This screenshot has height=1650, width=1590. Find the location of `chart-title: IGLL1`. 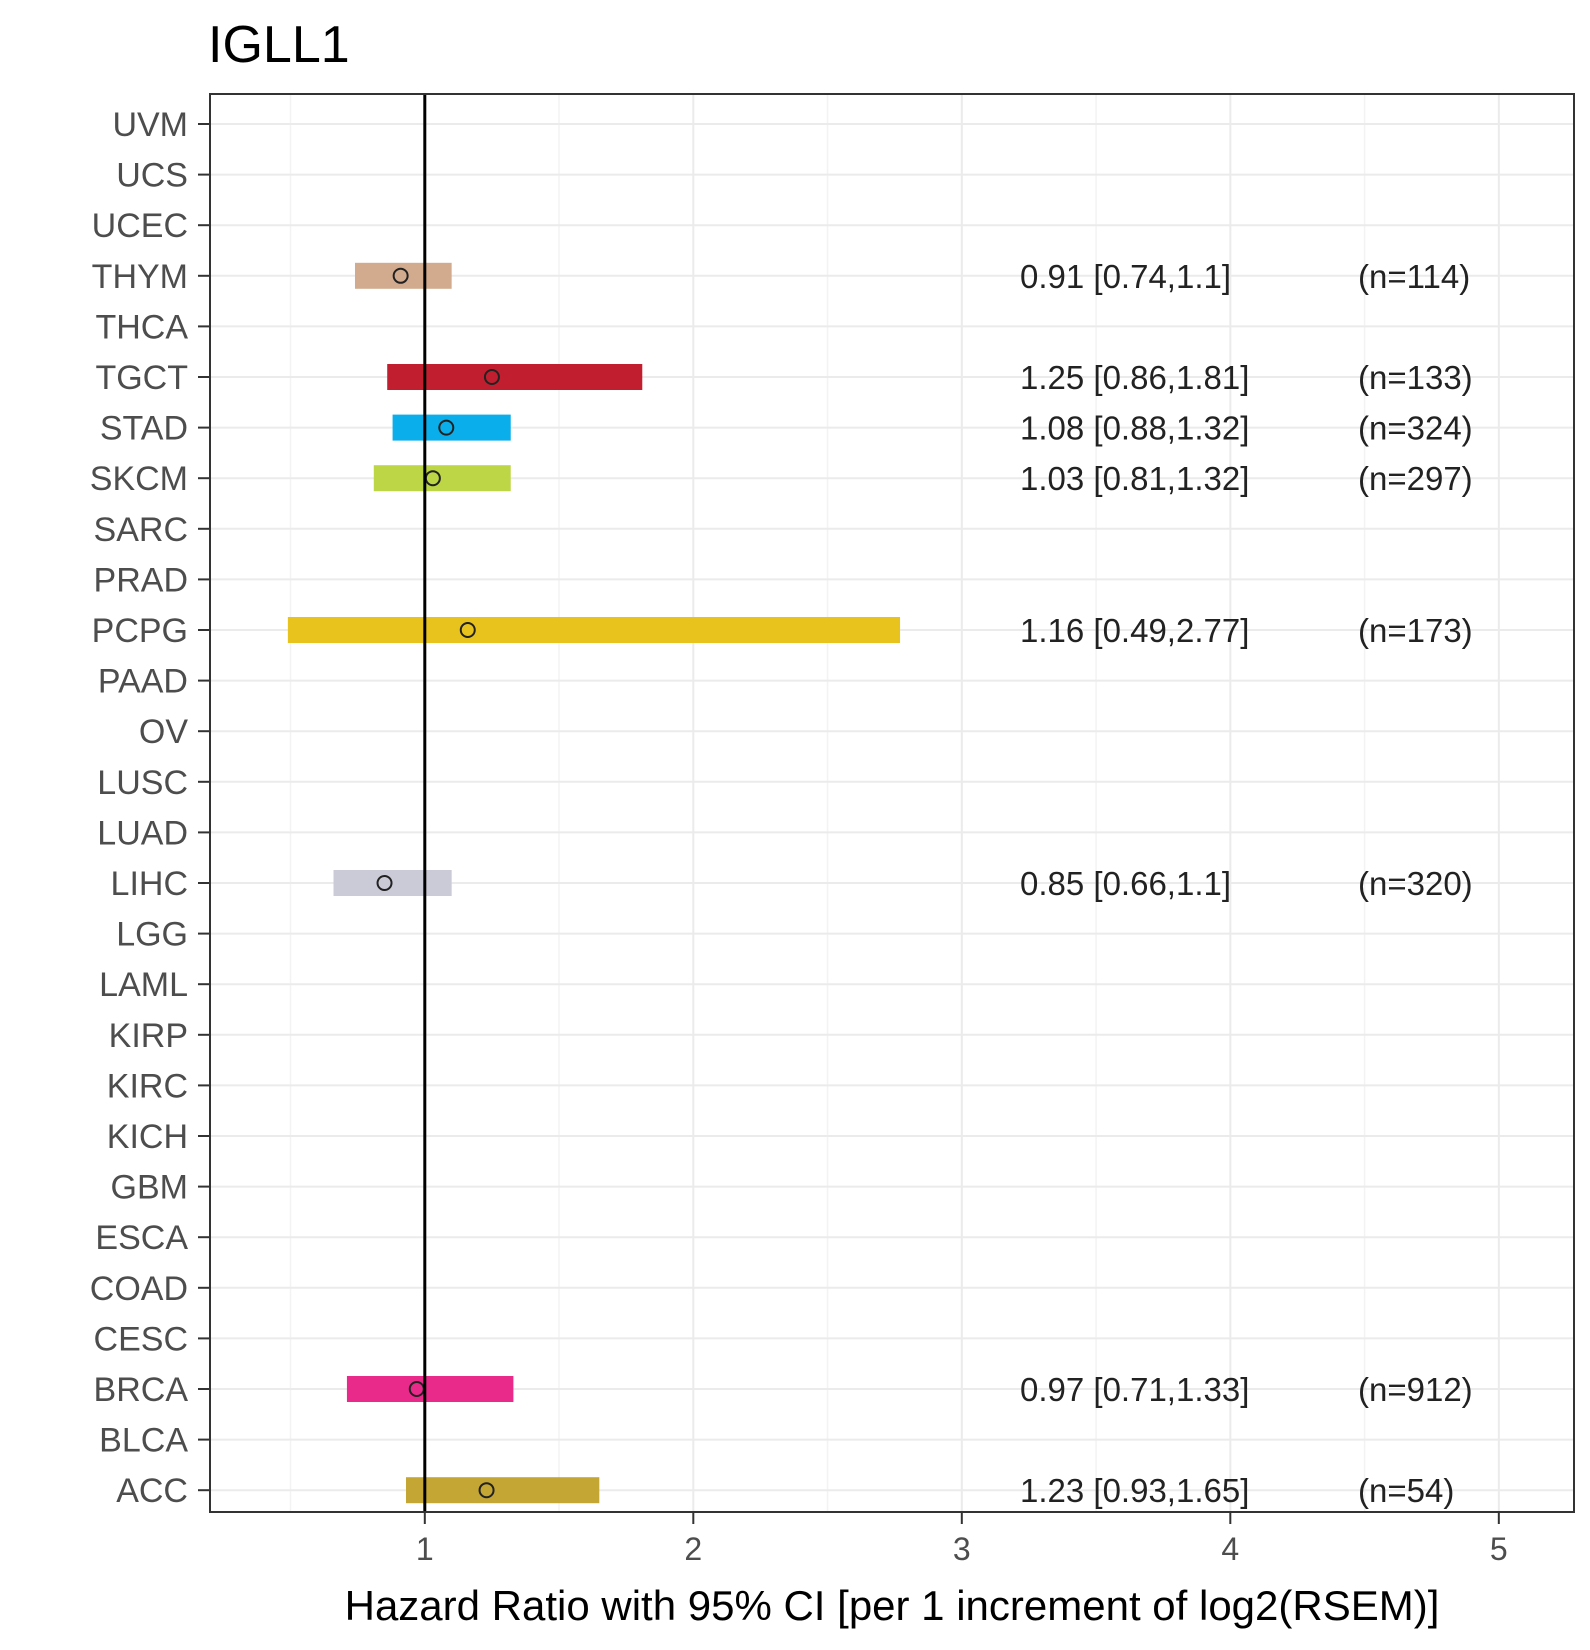

chart-title: IGLL1 is located at coordinates (279, 45).